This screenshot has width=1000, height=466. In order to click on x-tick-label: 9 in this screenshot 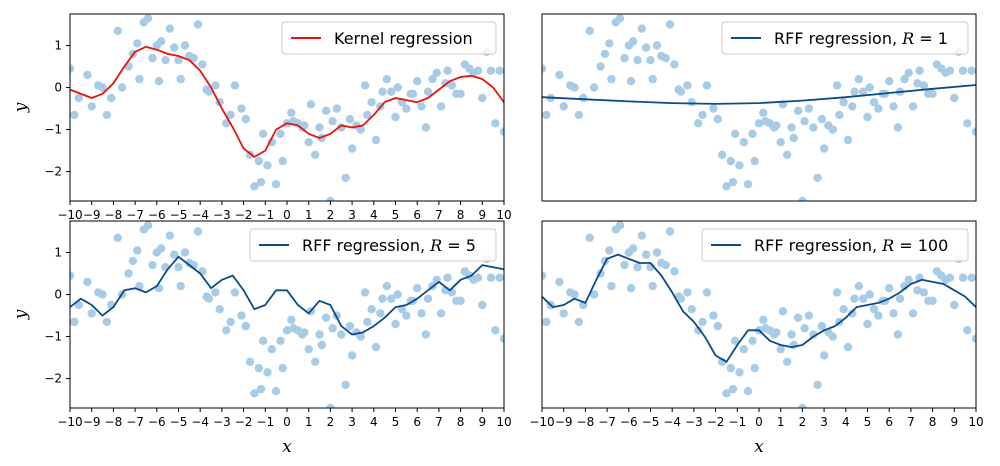, I will do `click(482, 215)`.